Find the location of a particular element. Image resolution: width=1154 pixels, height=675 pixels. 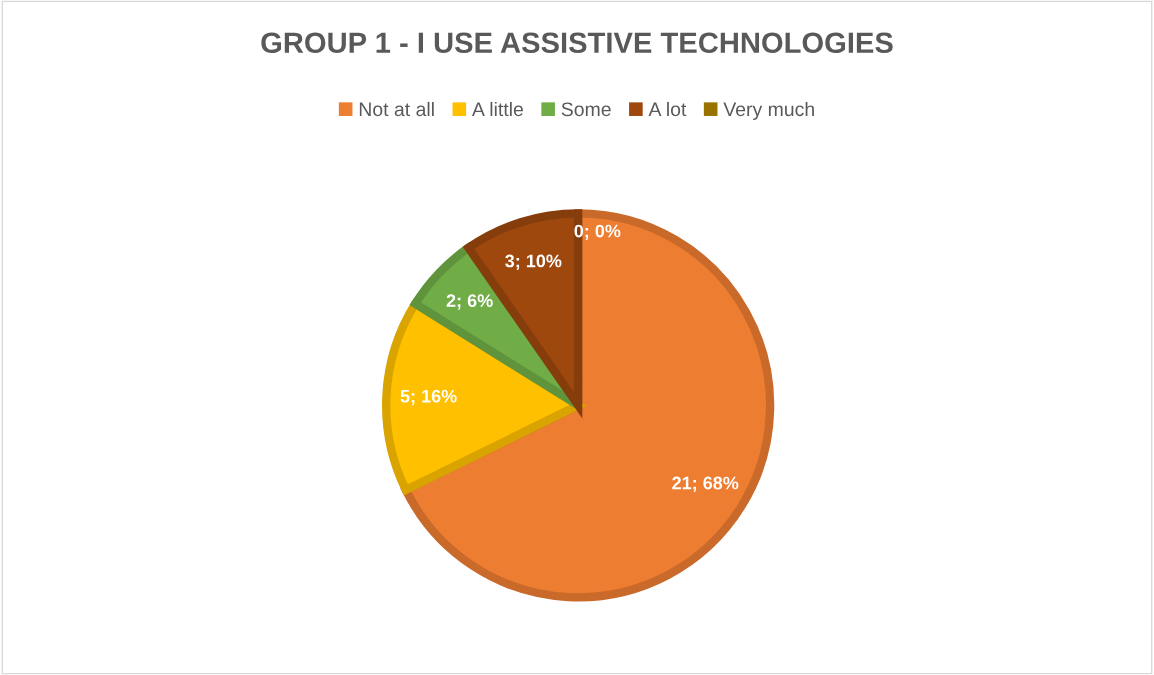

data-label: 2; 6% is located at coordinates (469, 302).